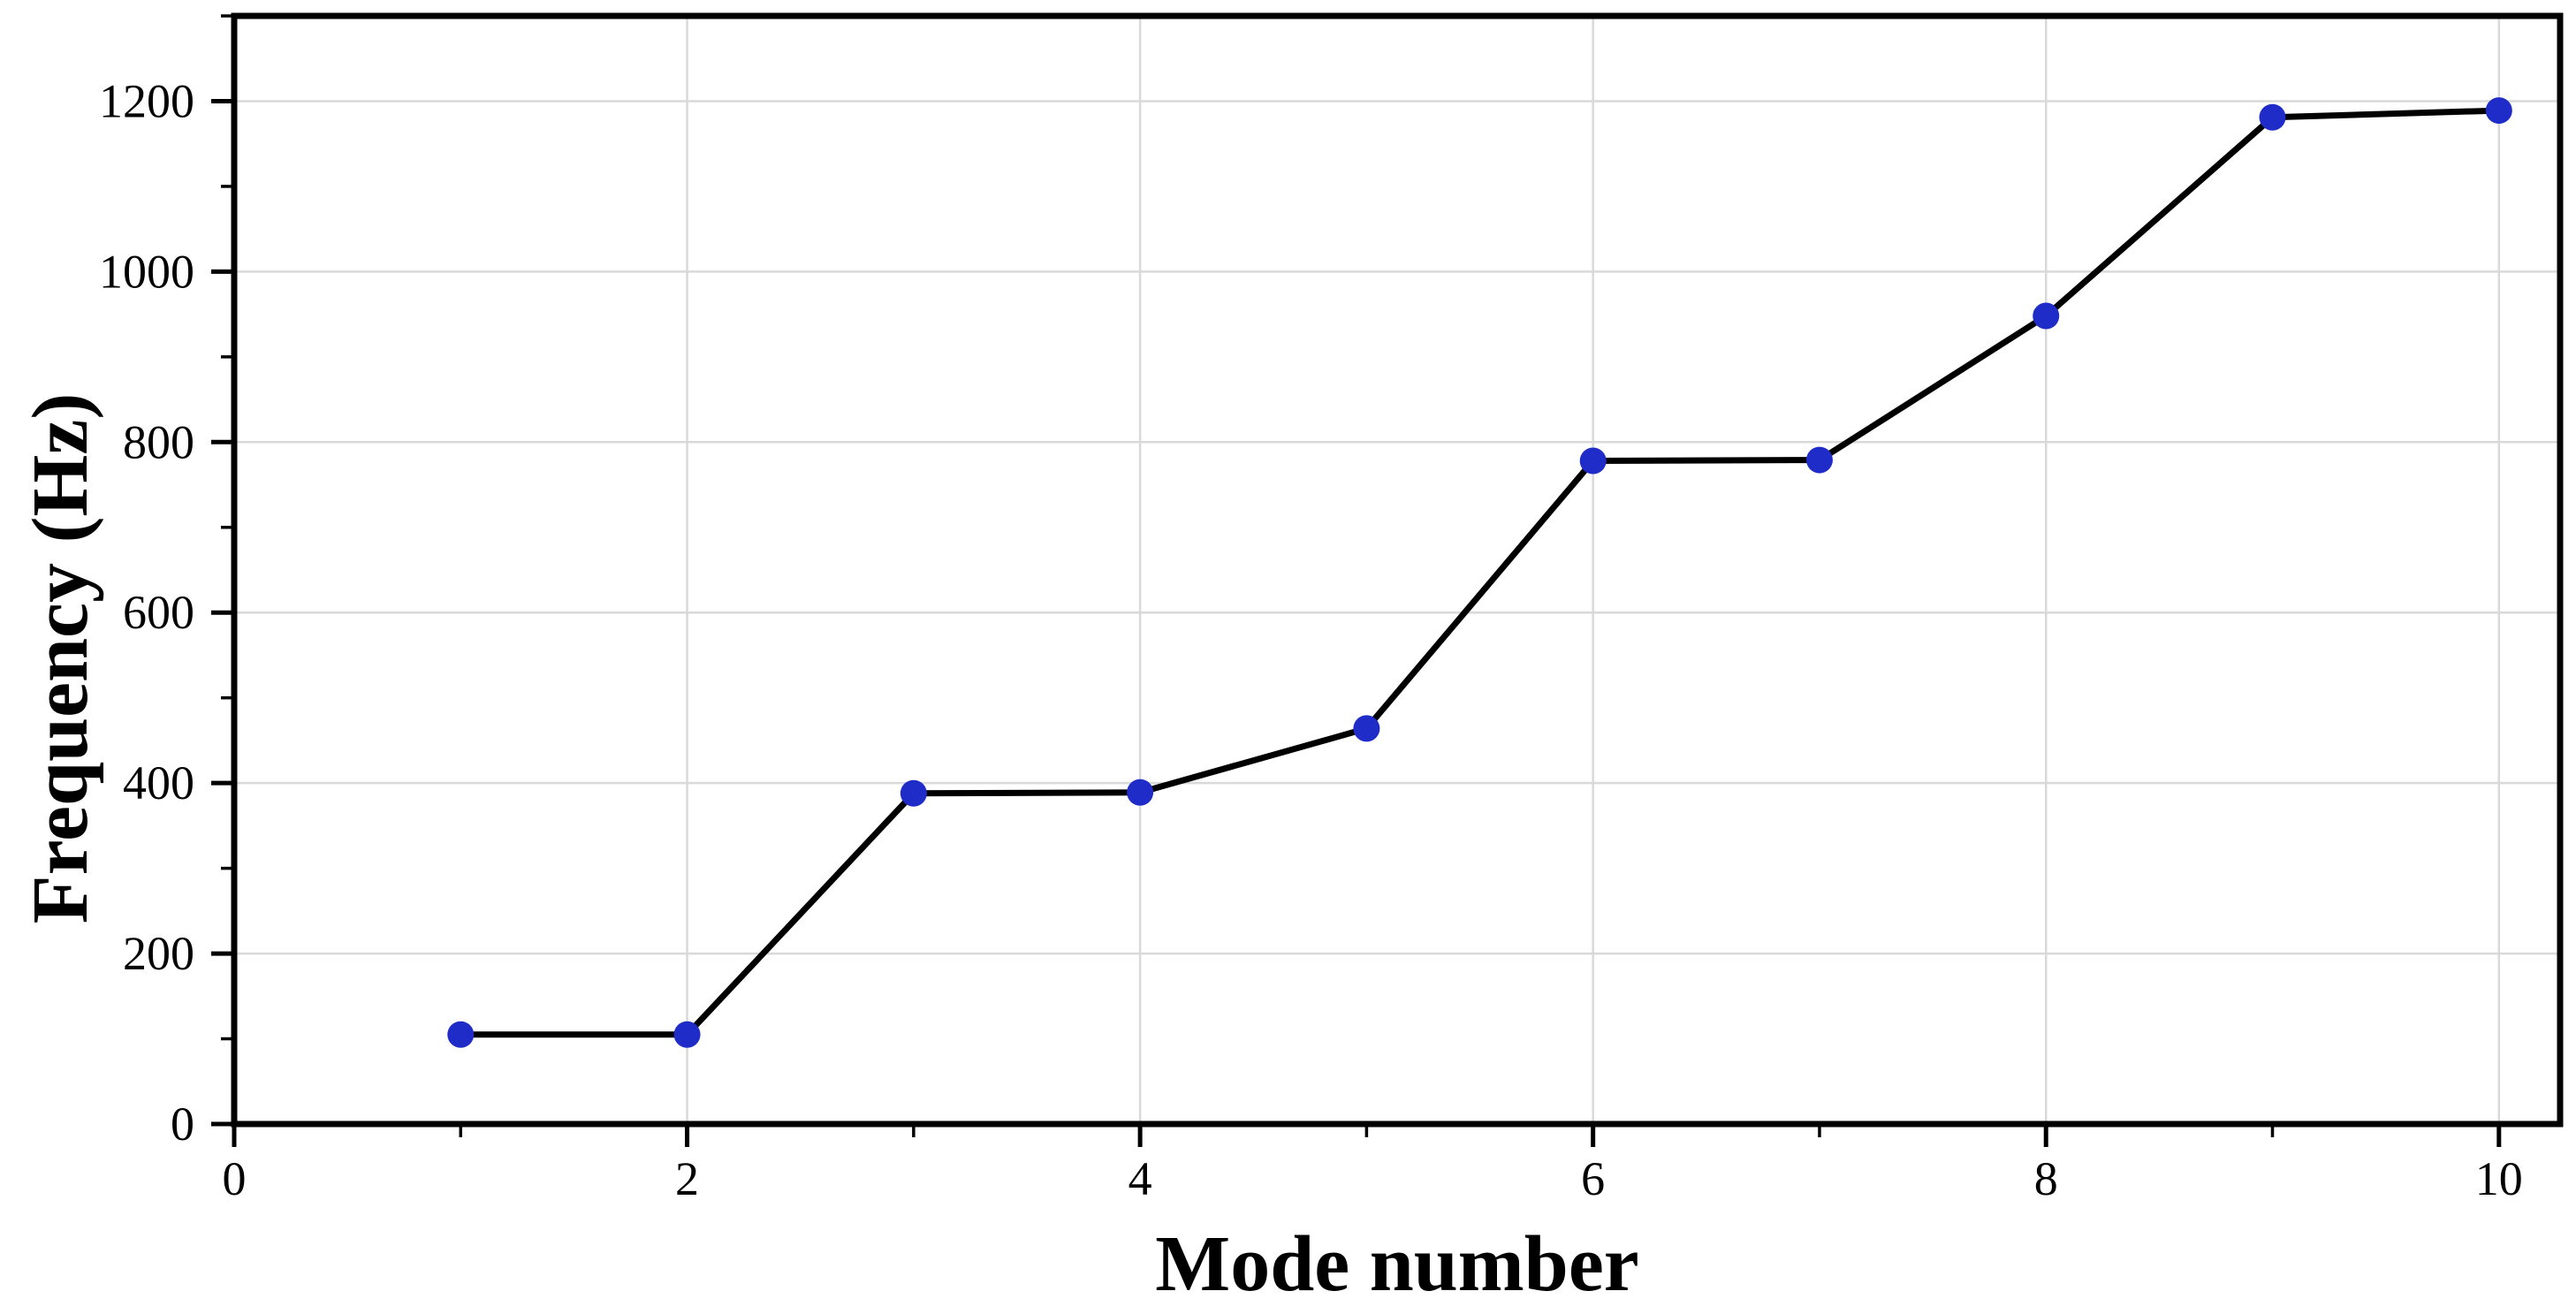 Image resolution: width=2576 pixels, height=1314 pixels. What do you see at coordinates (1396, 1264) in the screenshot?
I see `x-axis-label: Mode number` at bounding box center [1396, 1264].